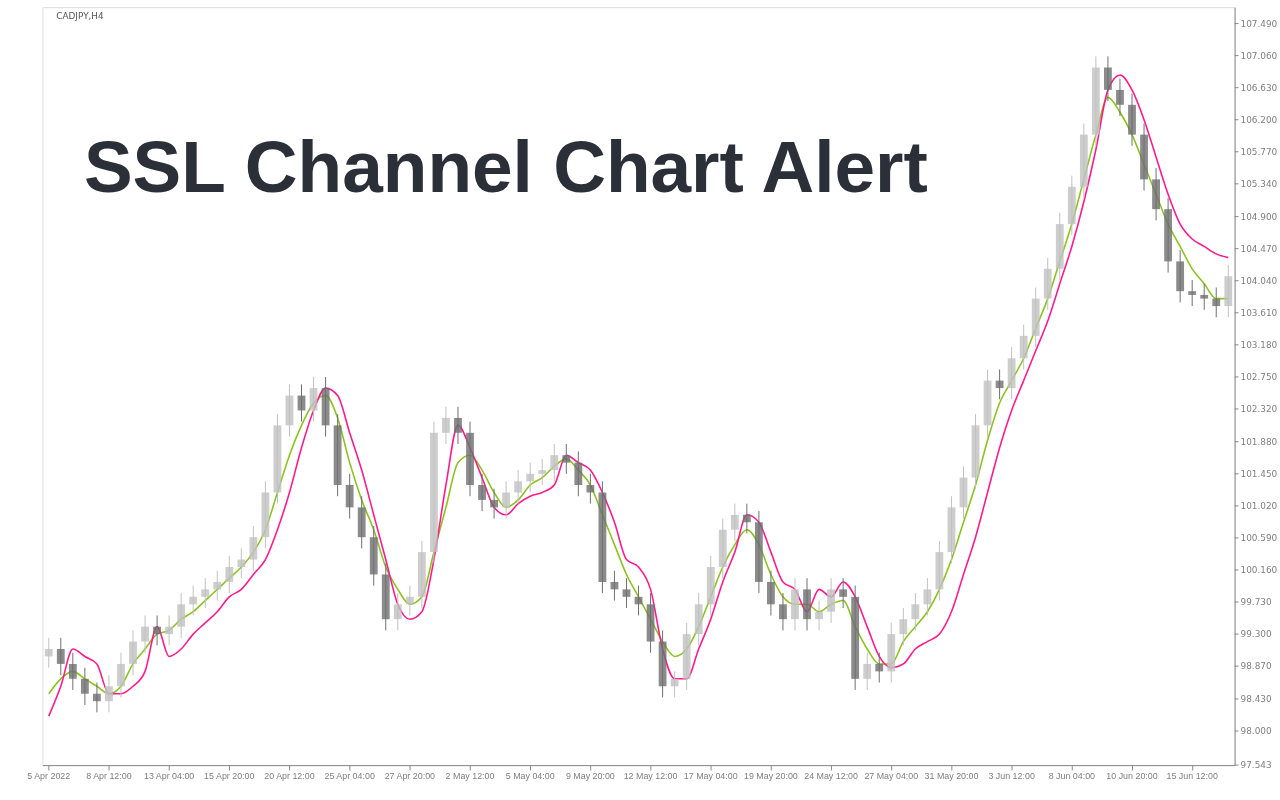  What do you see at coordinates (530, 776) in the screenshot?
I see `x-tick-label: 5 May 04:00` at bounding box center [530, 776].